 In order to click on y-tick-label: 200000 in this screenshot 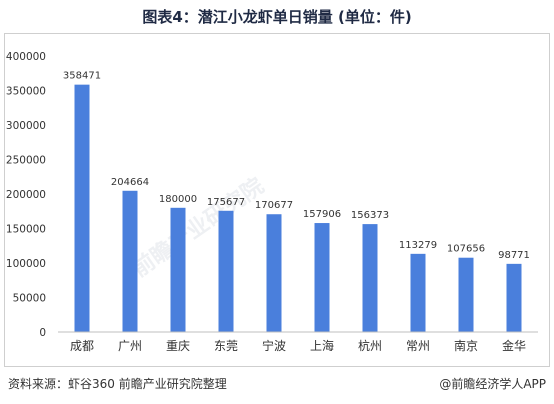, I will do `click(26, 195)`.